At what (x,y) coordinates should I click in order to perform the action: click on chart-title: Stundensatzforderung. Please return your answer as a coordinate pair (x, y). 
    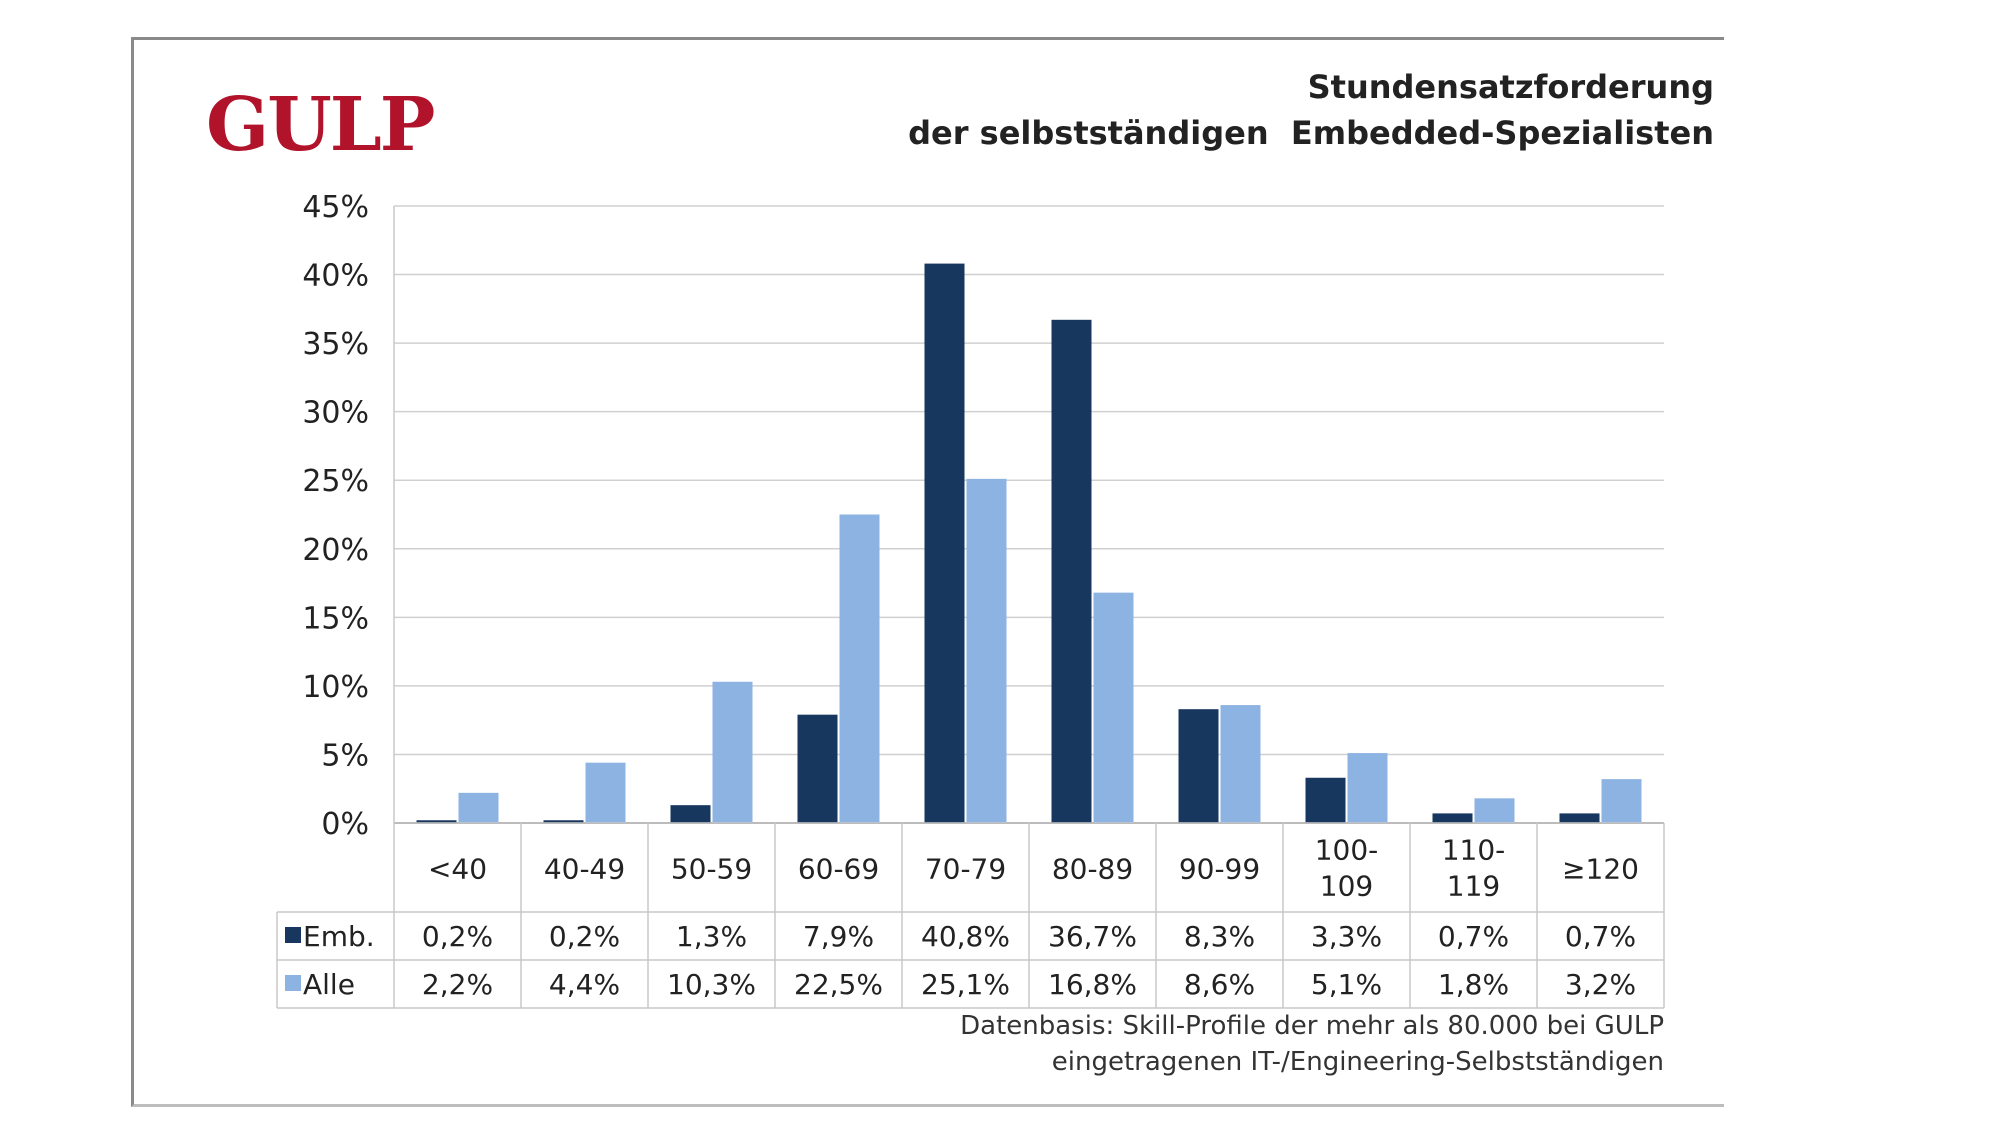
    Looking at the image, I should click on (1511, 87).